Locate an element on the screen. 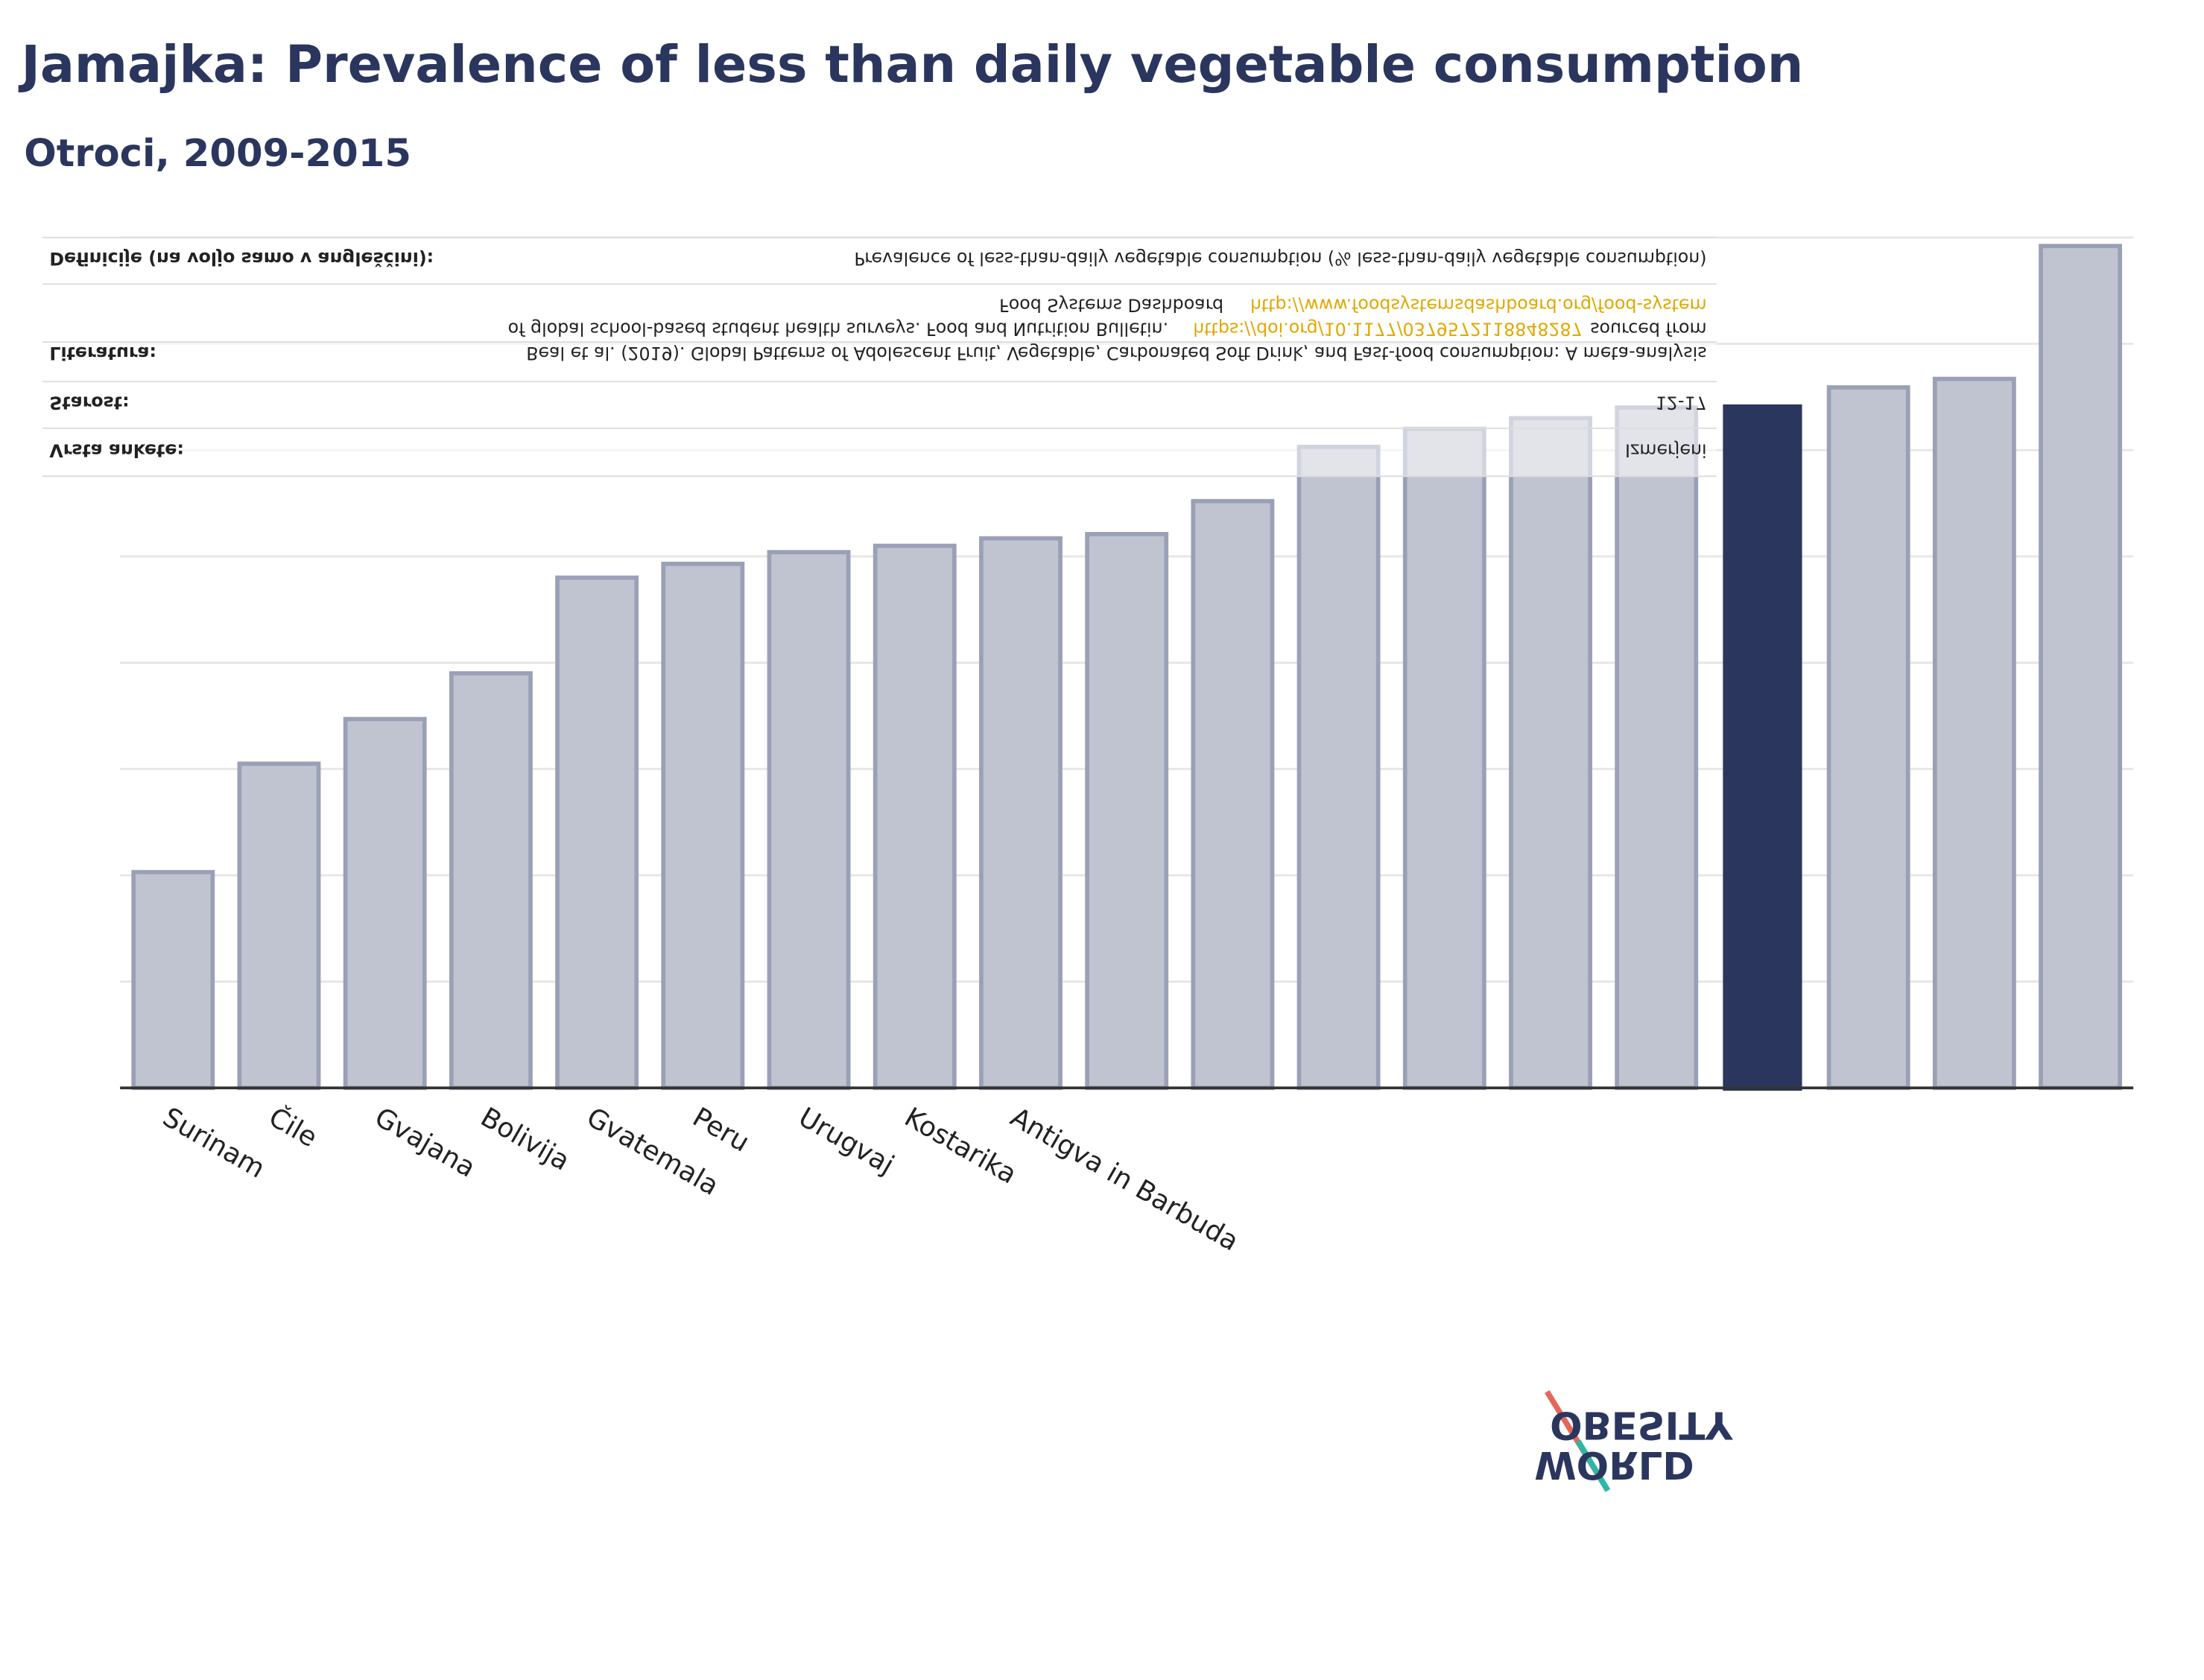 Image resolution: width=2204 pixels, height=1680 pixels. x-tick-label: Kostarika is located at coordinates (960, 1146).